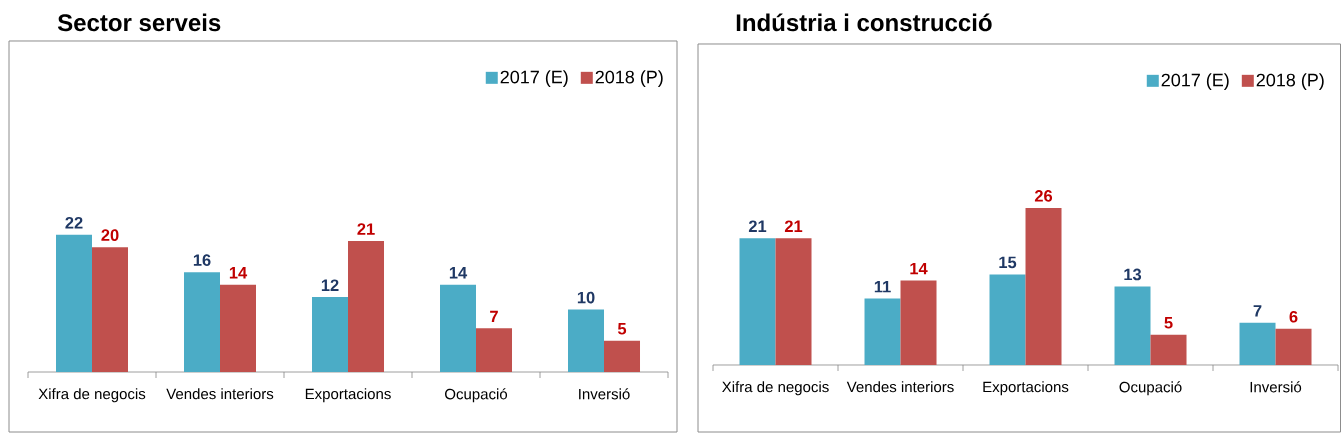  I want to click on data-label: 22, so click(74, 223).